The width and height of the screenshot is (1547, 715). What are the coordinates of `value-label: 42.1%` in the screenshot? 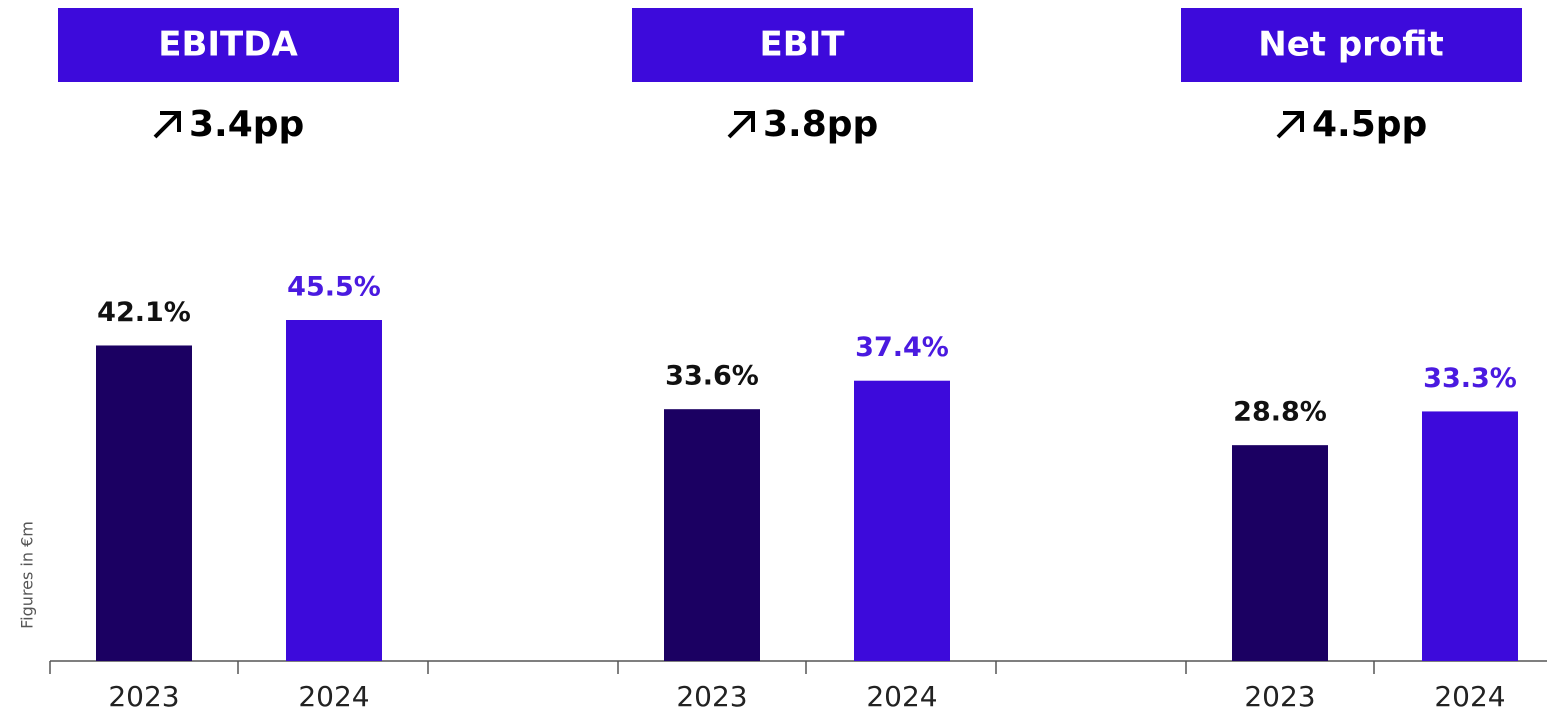 It's located at (144, 312).